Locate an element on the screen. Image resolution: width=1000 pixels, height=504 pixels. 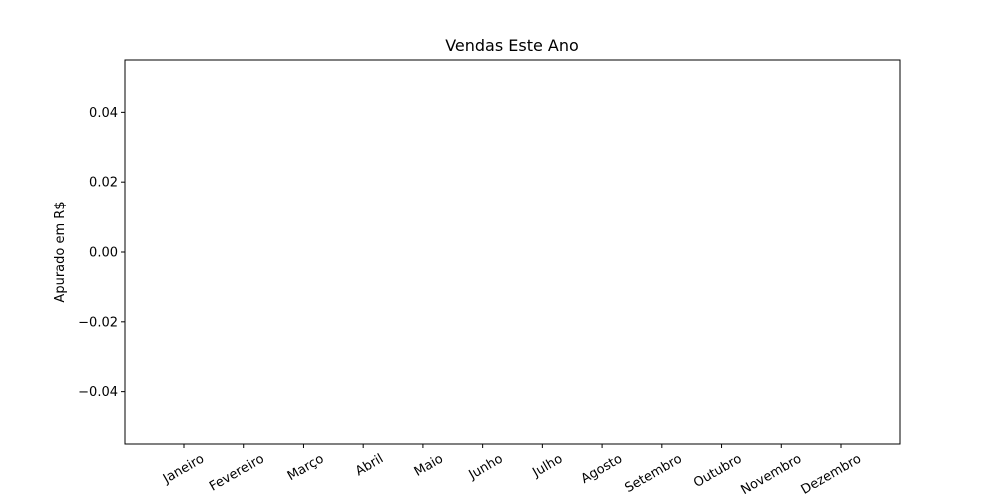
x-tick-label: Fevereiro is located at coordinates (237, 472).